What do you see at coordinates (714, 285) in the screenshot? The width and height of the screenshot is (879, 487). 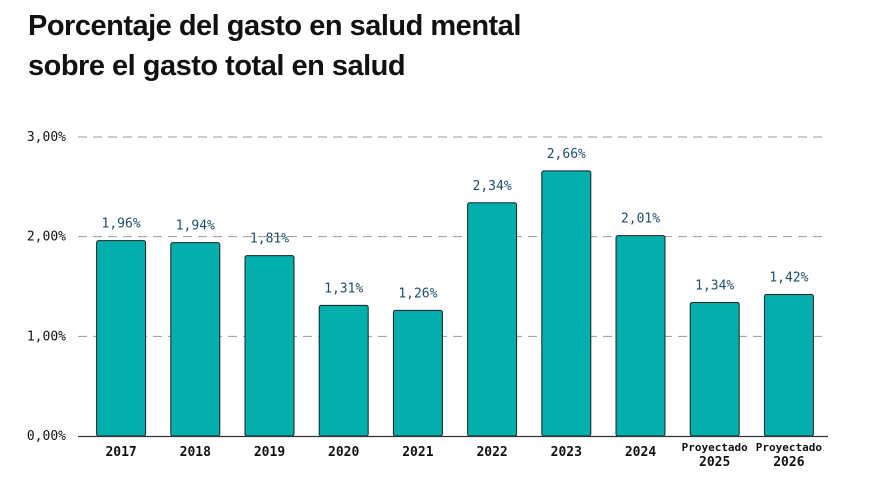 I see `value-label: 1,34%` at bounding box center [714, 285].